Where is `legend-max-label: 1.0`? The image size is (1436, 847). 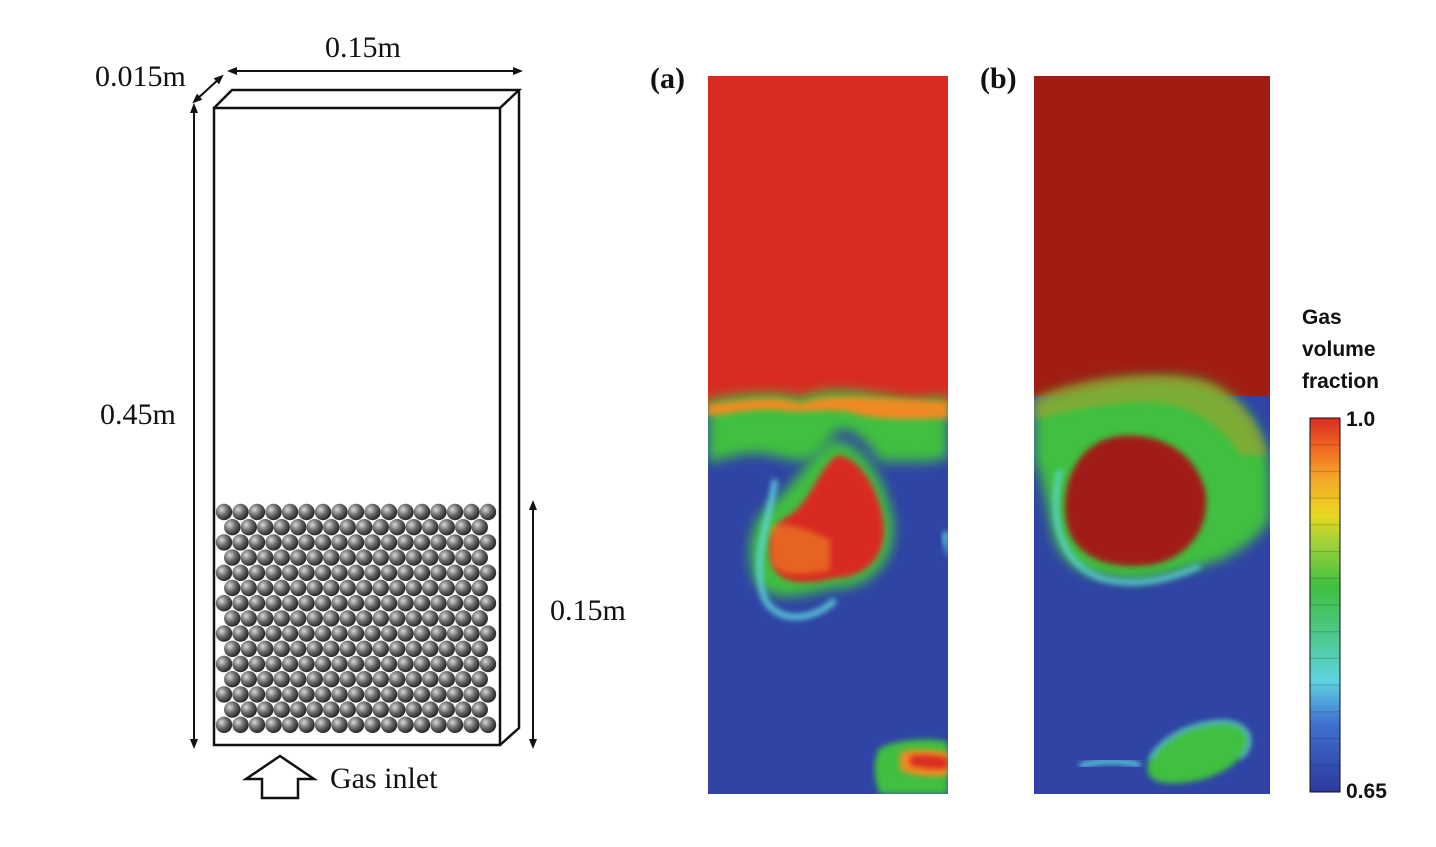 legend-max-label: 1.0 is located at coordinates (1360, 419).